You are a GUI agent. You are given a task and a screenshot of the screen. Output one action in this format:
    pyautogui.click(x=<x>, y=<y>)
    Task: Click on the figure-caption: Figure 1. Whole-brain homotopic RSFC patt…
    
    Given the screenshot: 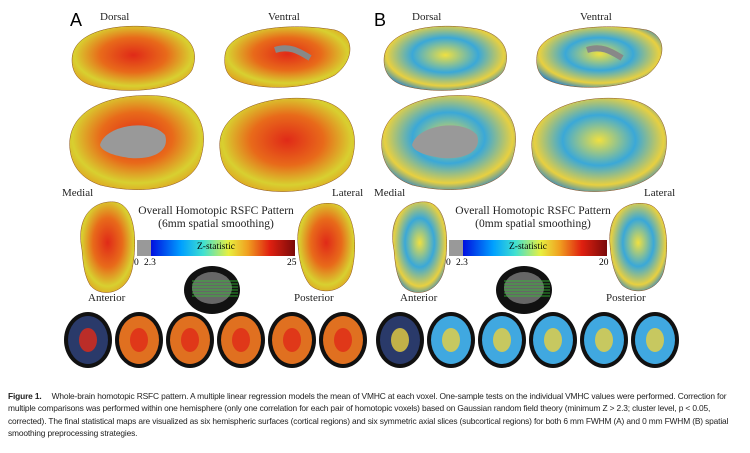 What is the action you would take?
    pyautogui.click(x=376, y=415)
    